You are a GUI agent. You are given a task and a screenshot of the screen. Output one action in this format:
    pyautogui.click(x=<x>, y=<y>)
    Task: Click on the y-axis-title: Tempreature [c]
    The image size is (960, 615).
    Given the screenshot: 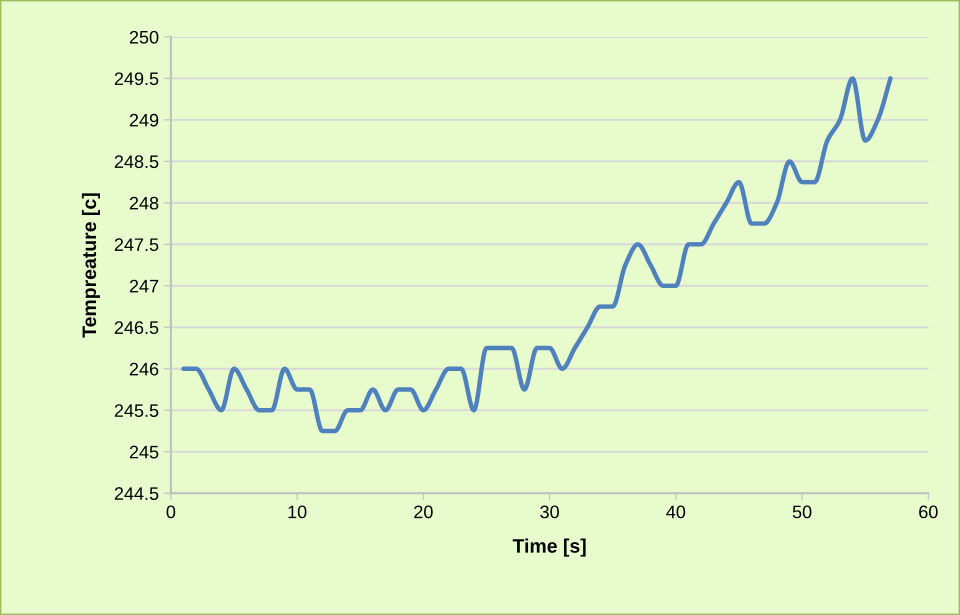 What is the action you would take?
    pyautogui.click(x=91, y=265)
    